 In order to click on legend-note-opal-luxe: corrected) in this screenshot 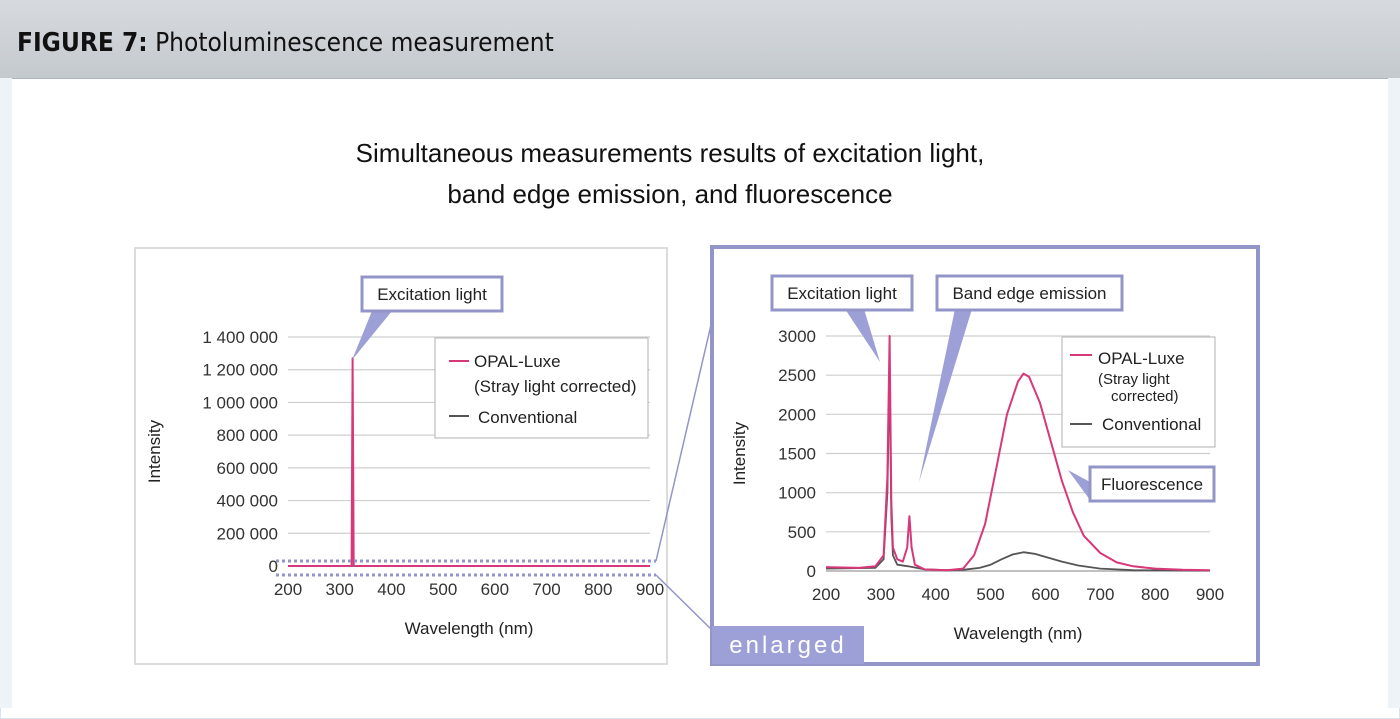, I will do `click(1145, 396)`.